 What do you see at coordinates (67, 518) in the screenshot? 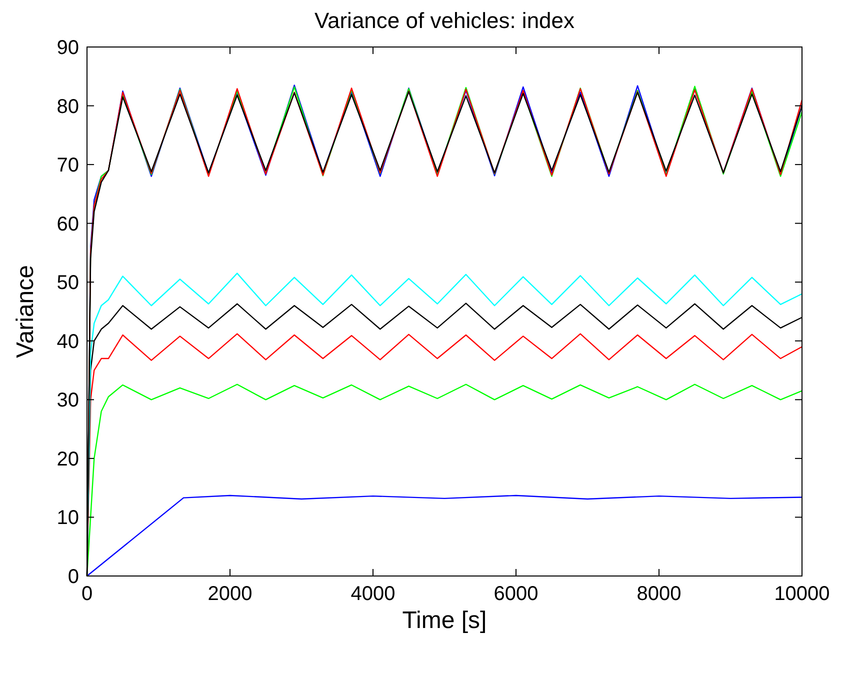
I see `y-tick-label: 10` at bounding box center [67, 518].